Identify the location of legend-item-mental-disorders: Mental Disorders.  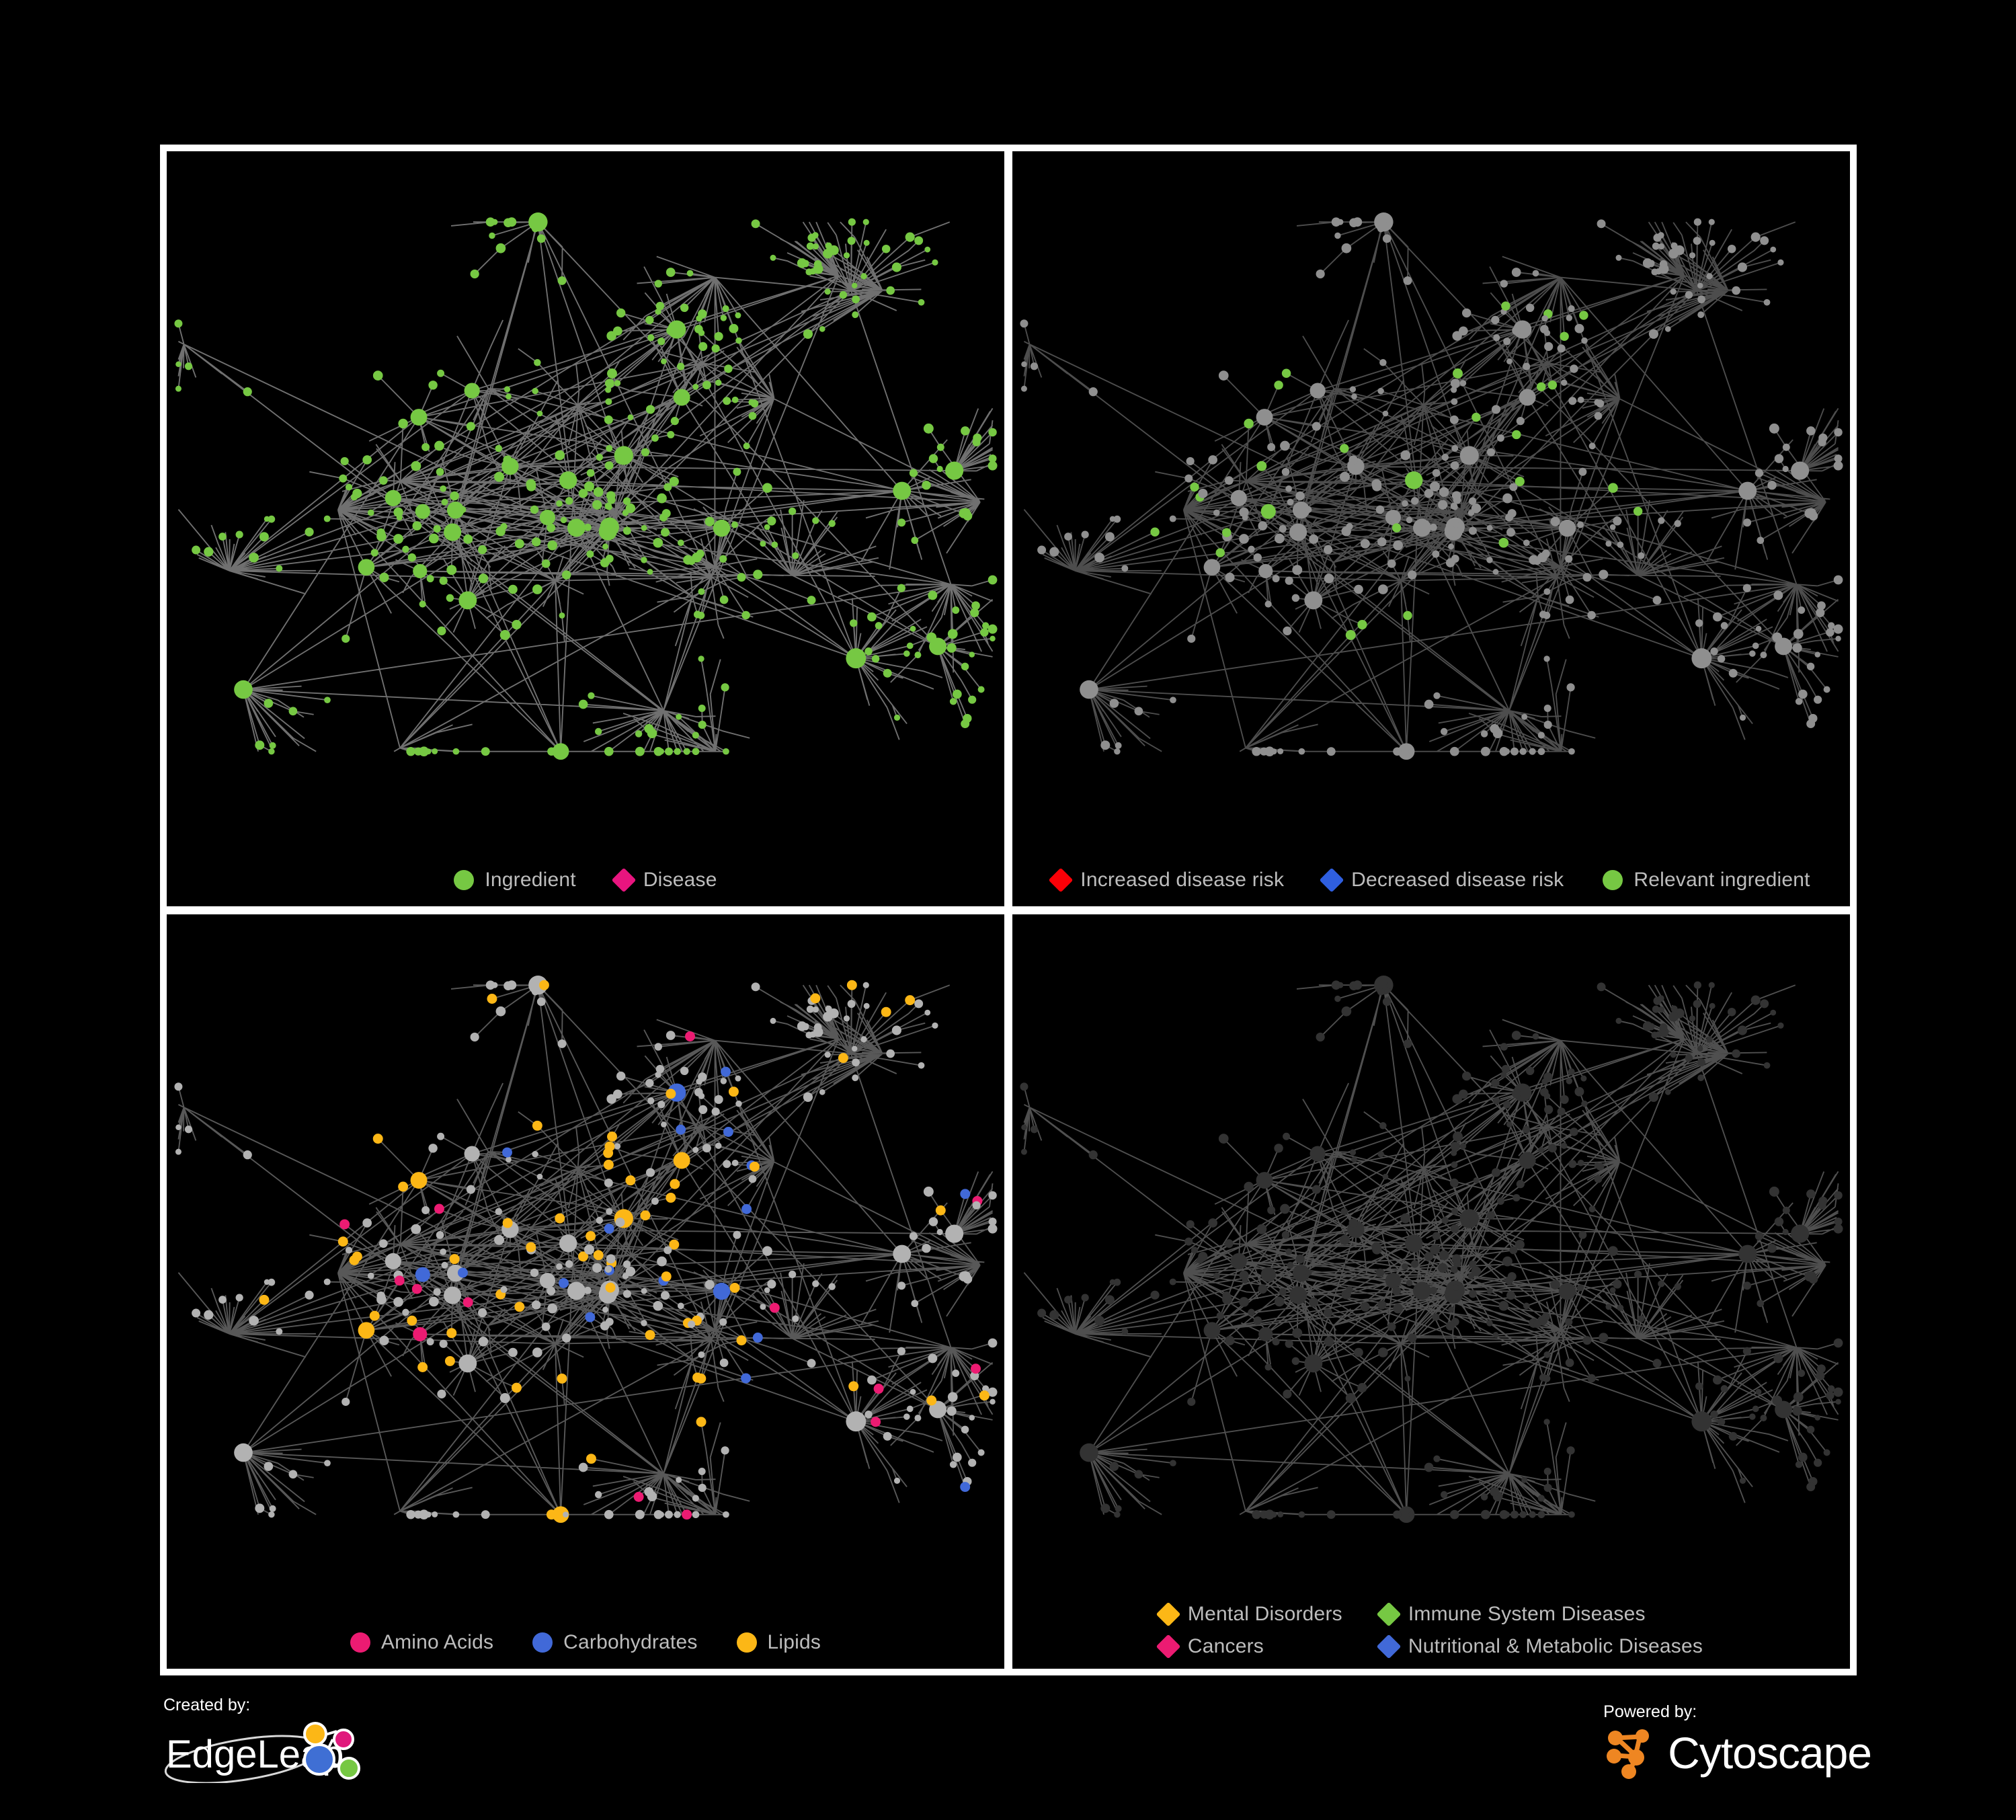
(1249, 1614).